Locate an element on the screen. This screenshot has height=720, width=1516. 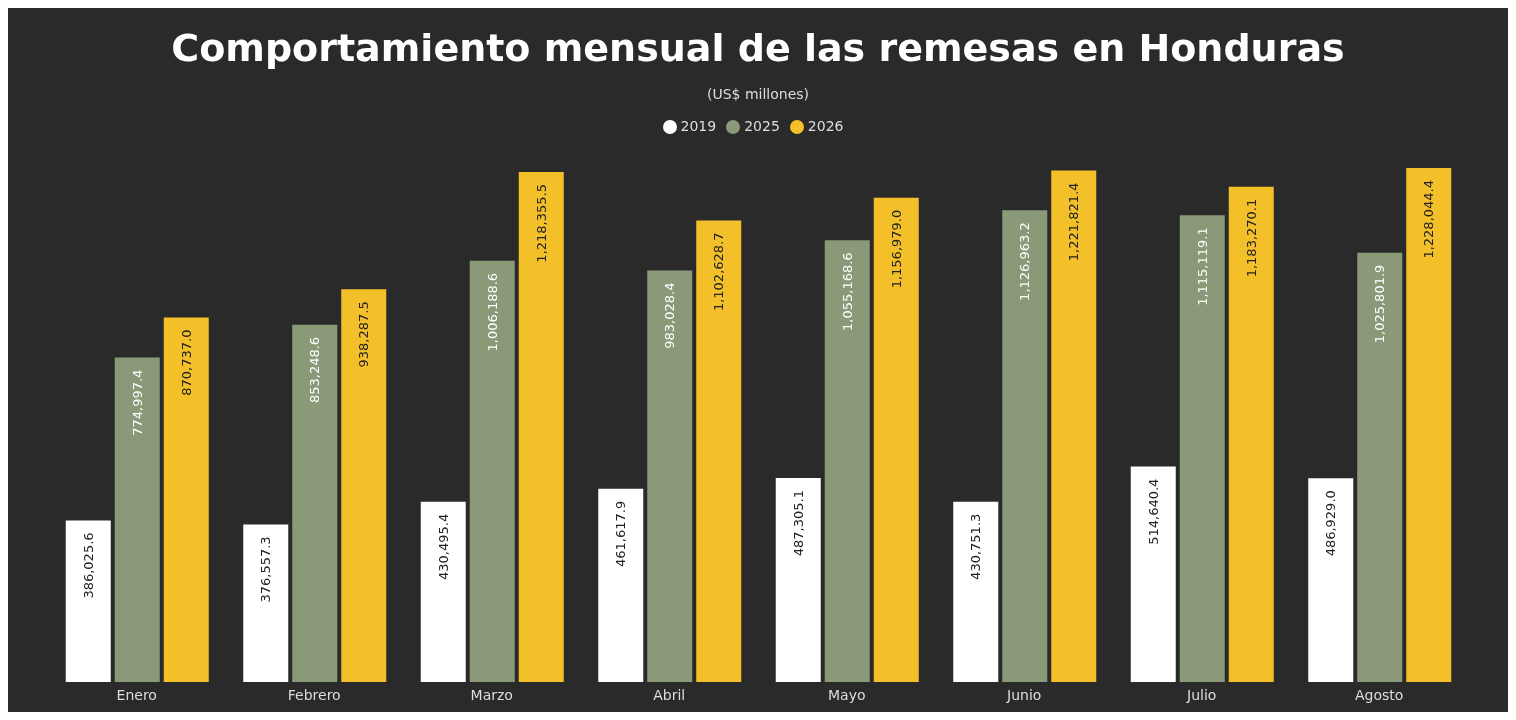
data-label: 430,495.4 is located at coordinates (443, 546).